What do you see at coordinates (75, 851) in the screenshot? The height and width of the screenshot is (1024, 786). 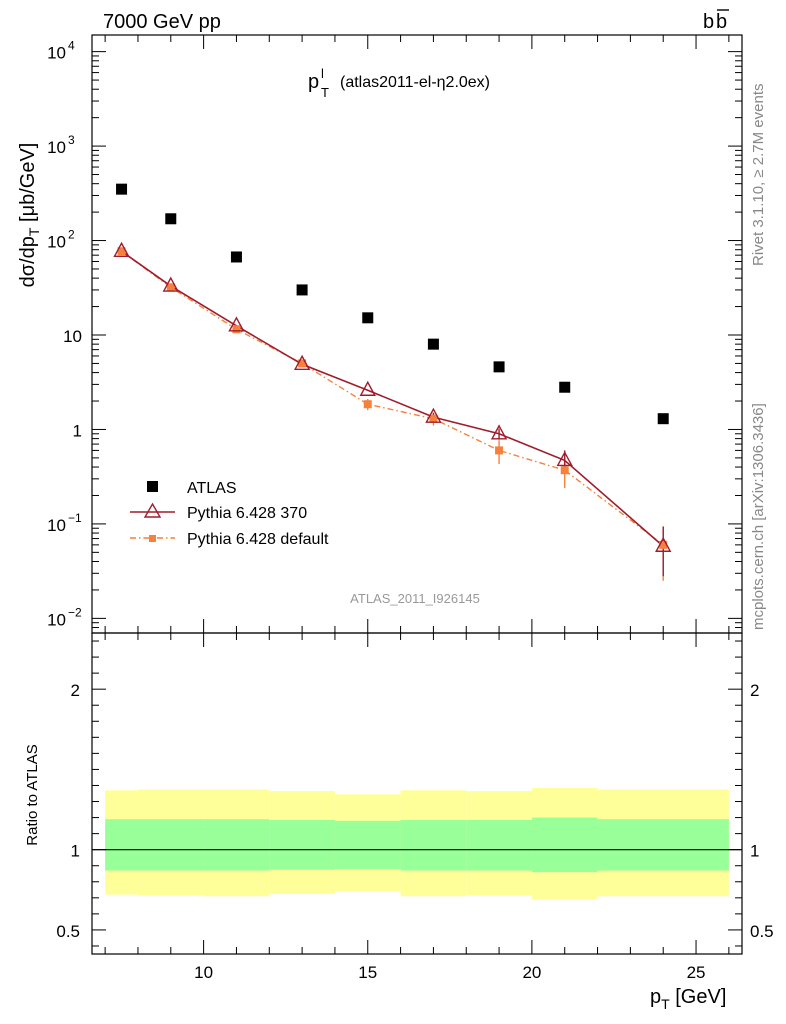 I see `ratio-y-tick-label: 1` at bounding box center [75, 851].